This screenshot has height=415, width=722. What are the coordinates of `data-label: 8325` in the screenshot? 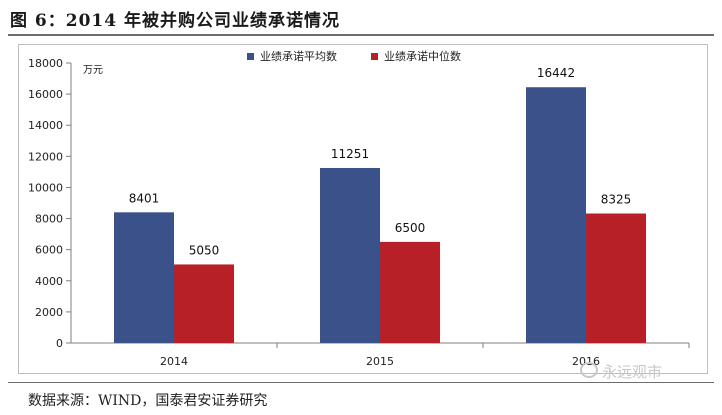 It's located at (616, 200).